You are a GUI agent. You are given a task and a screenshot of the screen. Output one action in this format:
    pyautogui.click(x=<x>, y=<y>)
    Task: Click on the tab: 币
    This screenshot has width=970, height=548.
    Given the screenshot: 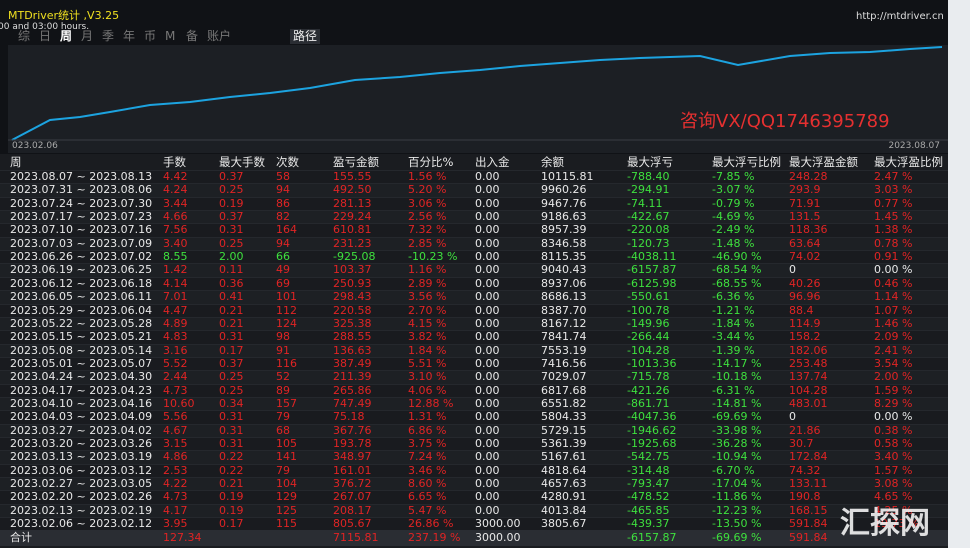 What is the action you would take?
    pyautogui.click(x=150, y=36)
    